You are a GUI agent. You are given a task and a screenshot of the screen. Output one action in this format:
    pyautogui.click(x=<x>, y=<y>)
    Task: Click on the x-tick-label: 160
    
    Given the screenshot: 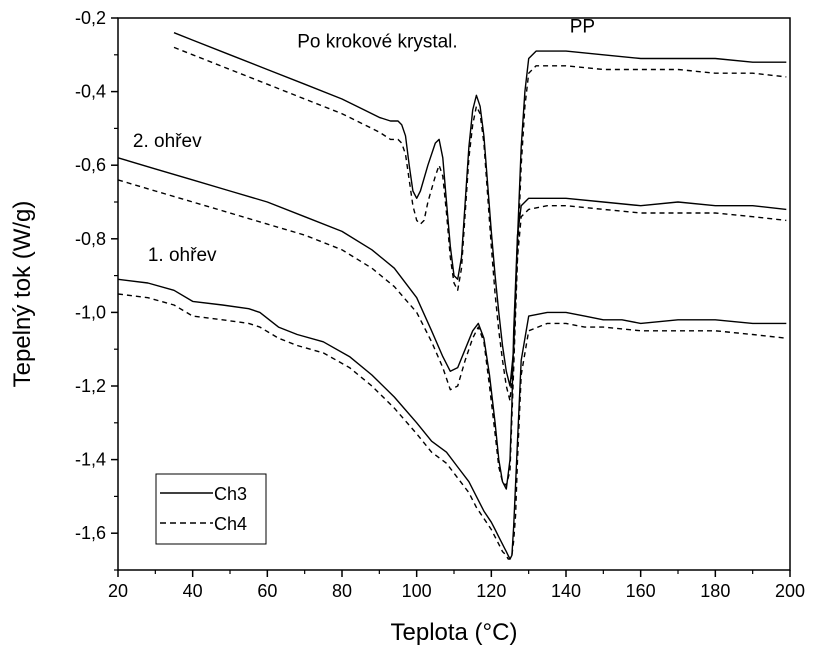 What is the action you would take?
    pyautogui.click(x=641, y=591)
    